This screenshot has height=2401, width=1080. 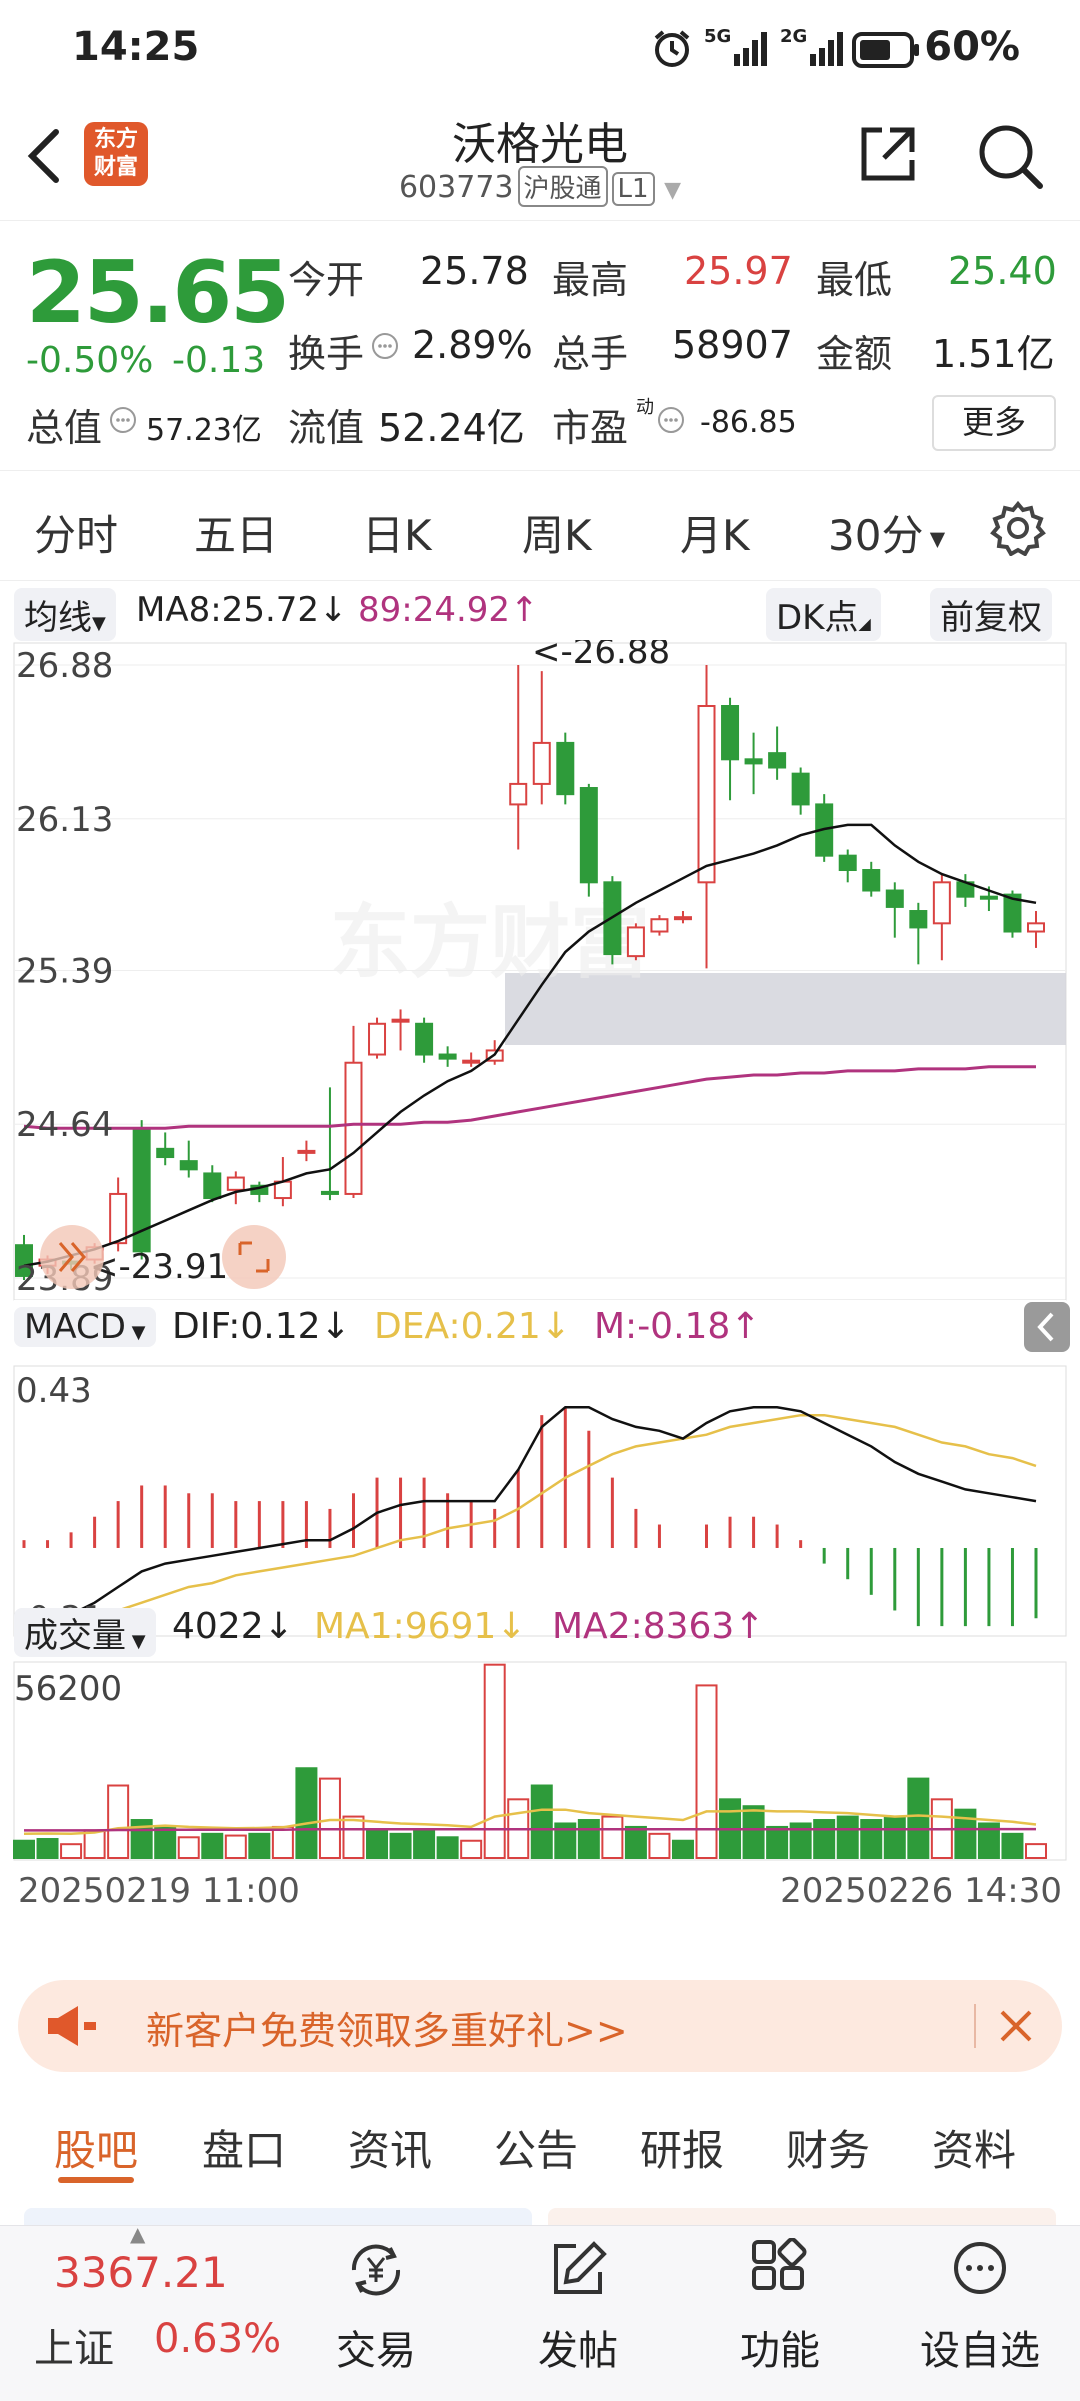 I want to click on post-card-left, so click(x=278, y=2218).